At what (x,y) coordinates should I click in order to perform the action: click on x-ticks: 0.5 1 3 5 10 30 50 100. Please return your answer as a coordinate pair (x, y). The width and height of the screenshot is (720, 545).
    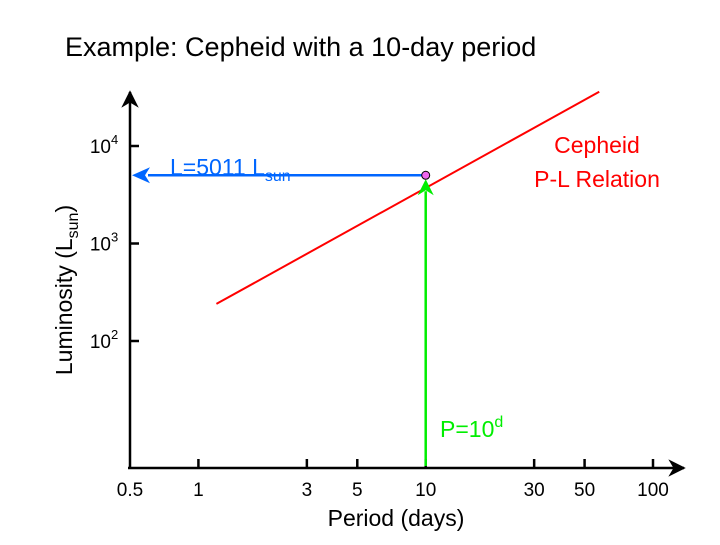
    Looking at the image, I should click on (393, 480).